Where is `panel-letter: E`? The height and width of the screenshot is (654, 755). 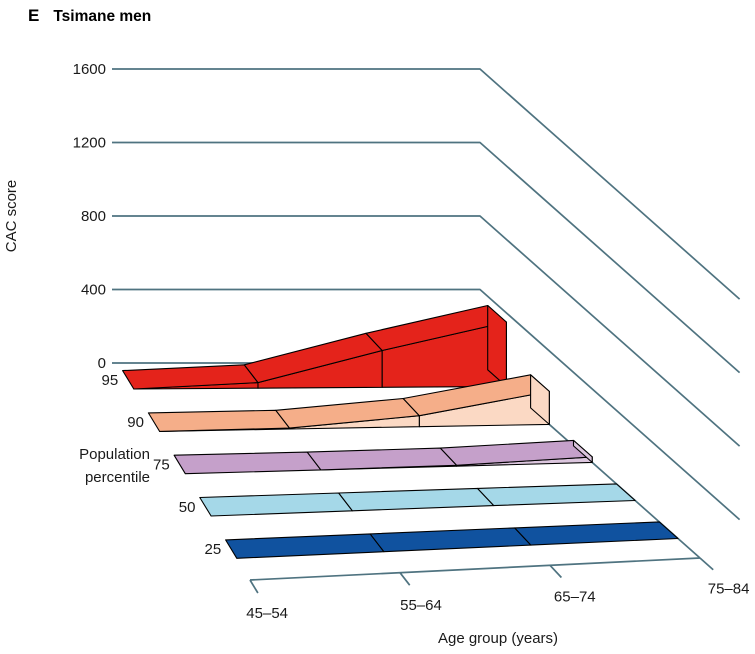 panel-letter: E is located at coordinates (34, 15).